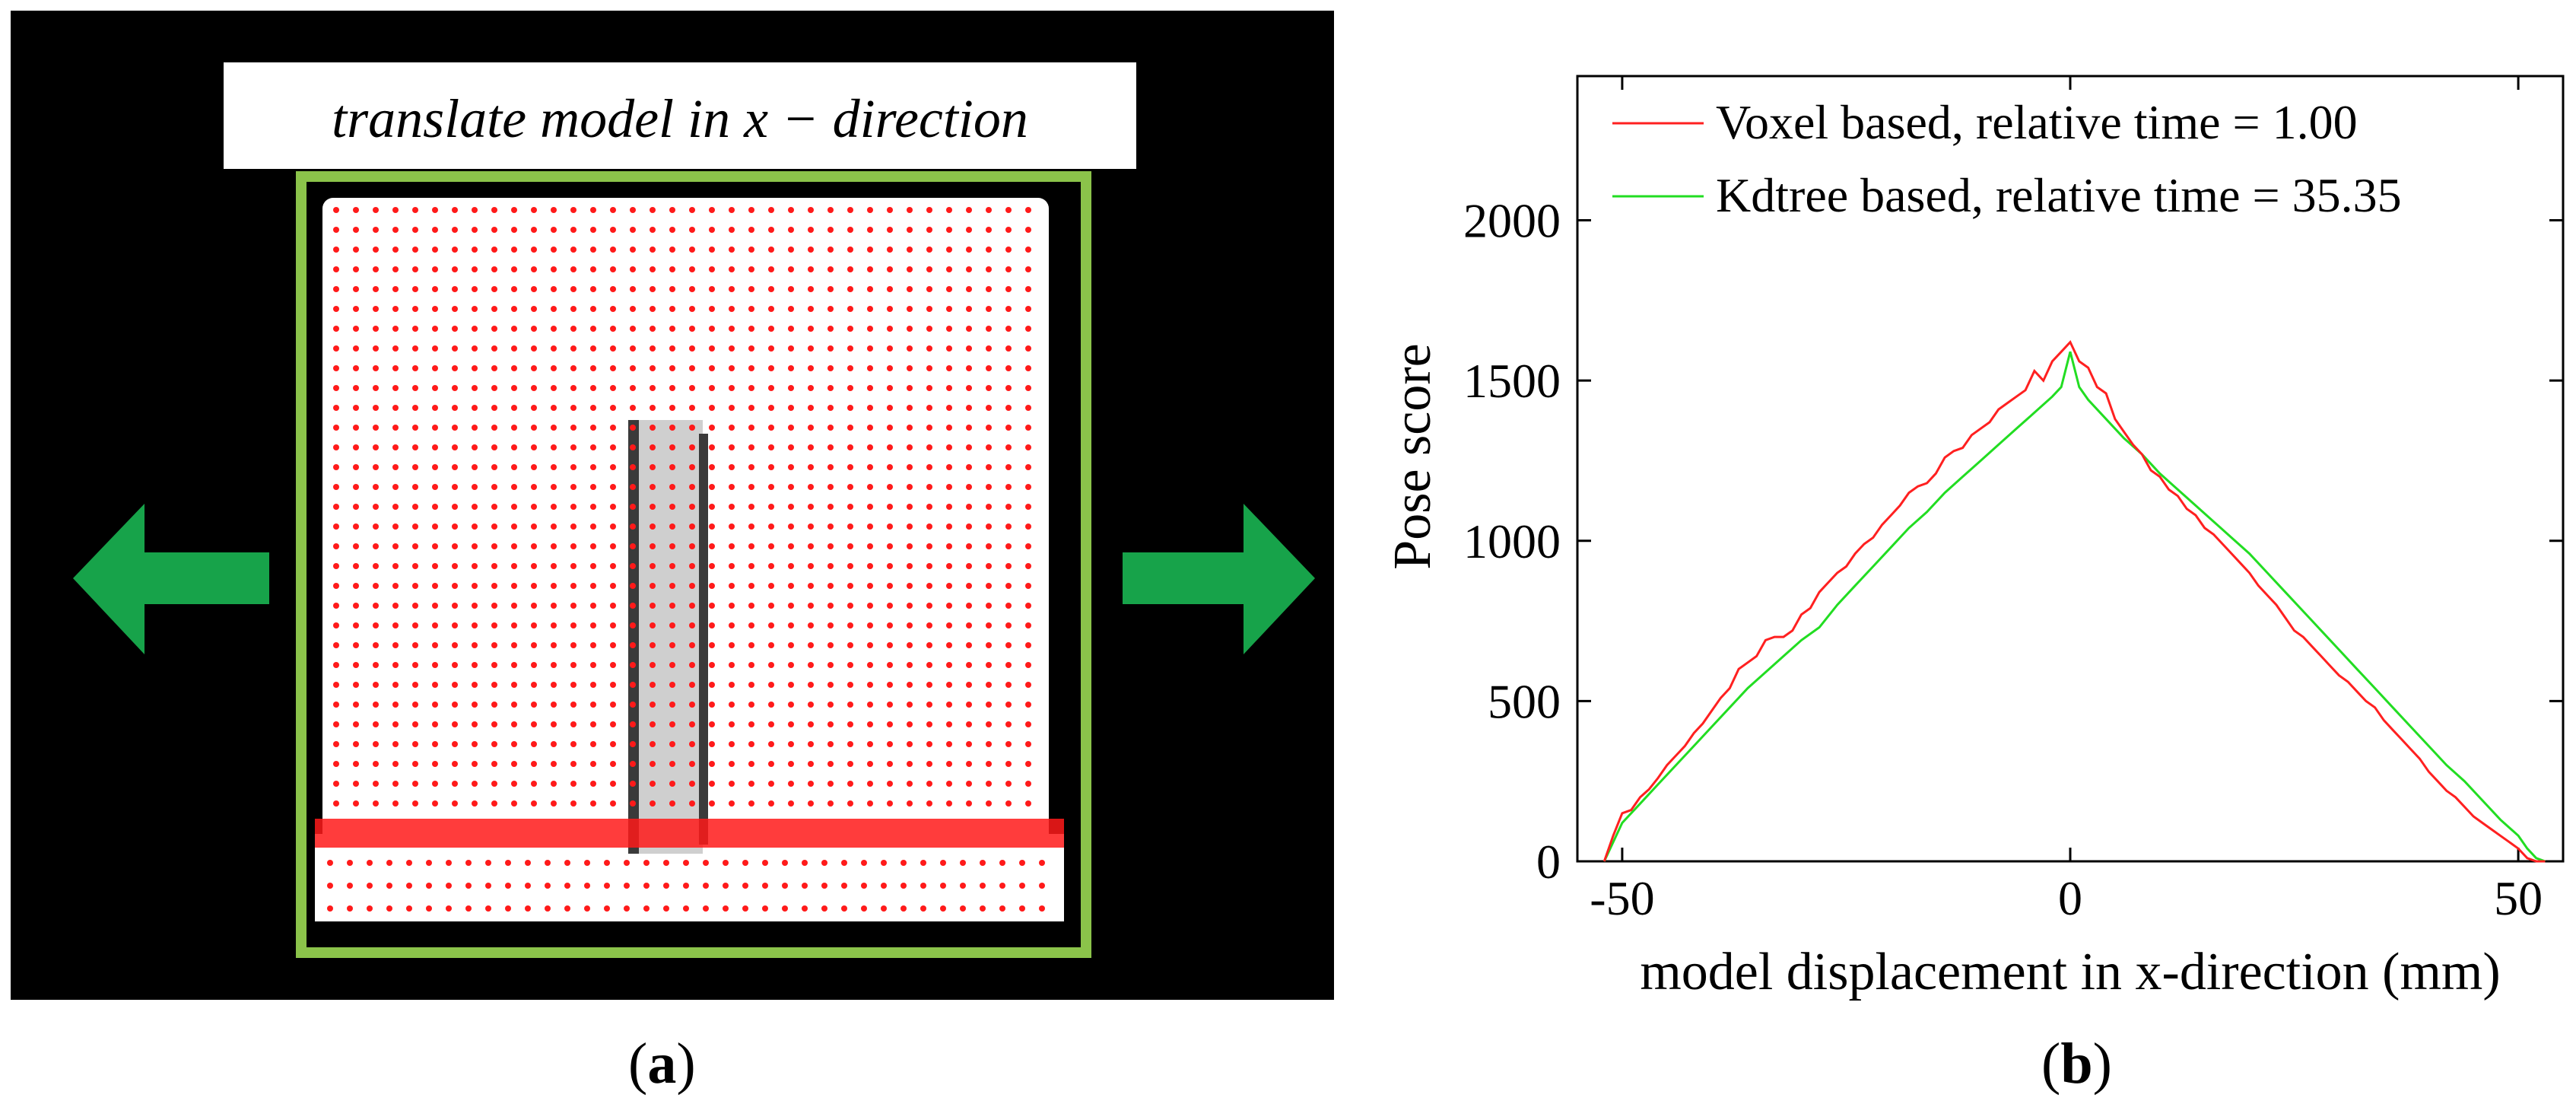  What do you see at coordinates (1512, 221) in the screenshot?
I see `y-tick-label: 2000` at bounding box center [1512, 221].